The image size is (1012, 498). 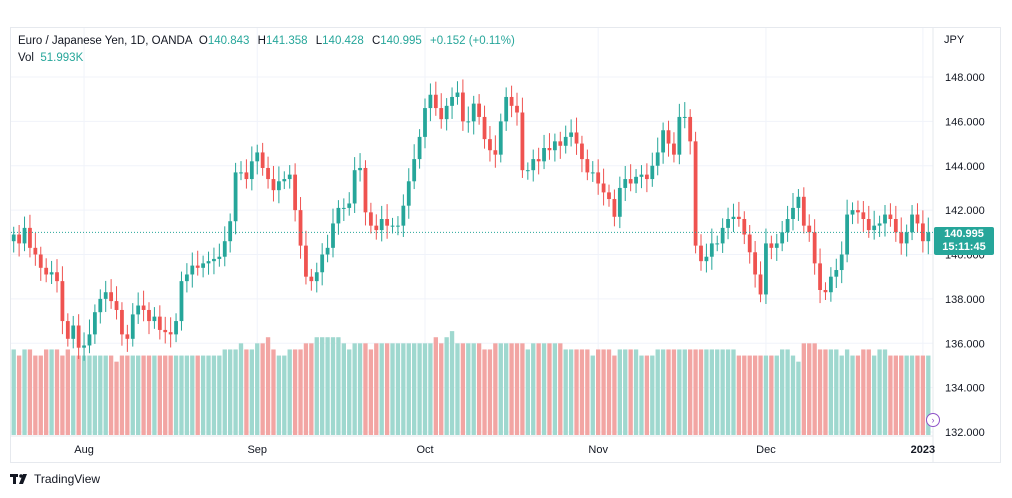 I want to click on scroll-to-realtime-icon: ›, so click(x=933, y=420).